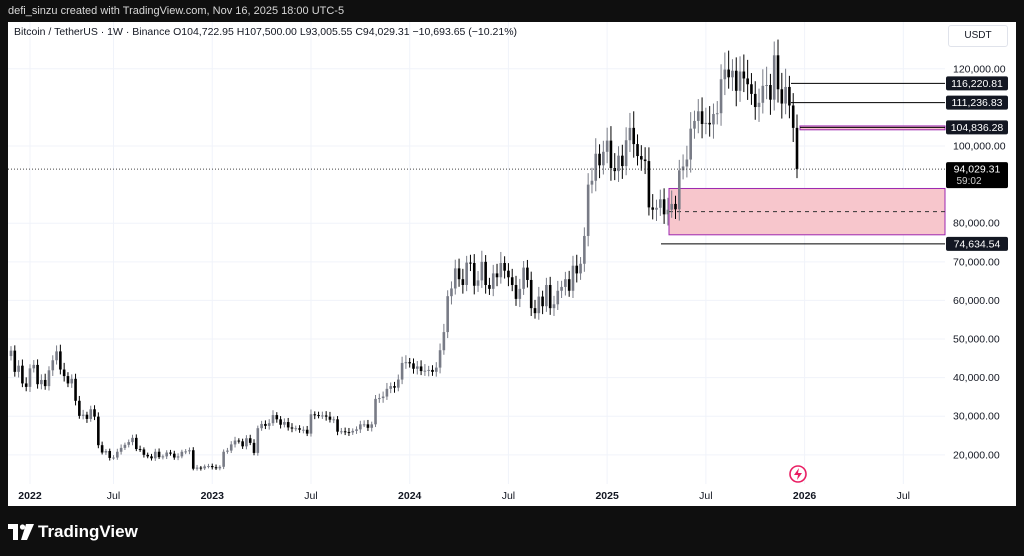 The height and width of the screenshot is (556, 1024). Describe the element at coordinates (978, 36) in the screenshot. I see `currency-selector: USDT` at that location.